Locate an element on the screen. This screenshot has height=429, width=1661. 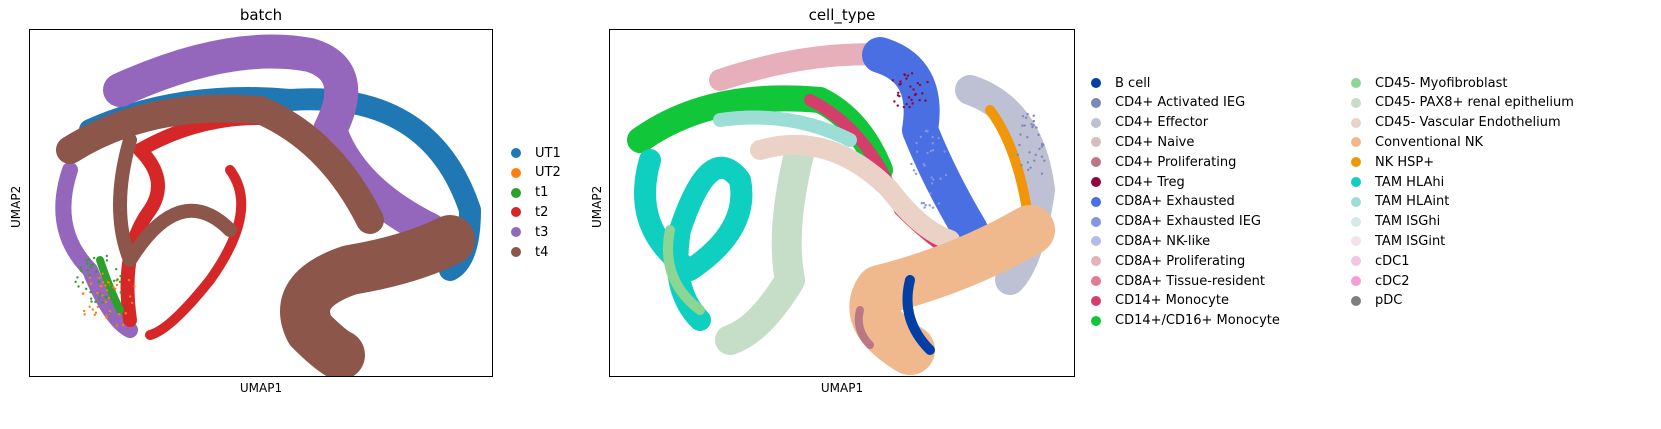
legend-label: pDC is located at coordinates (1389, 301).